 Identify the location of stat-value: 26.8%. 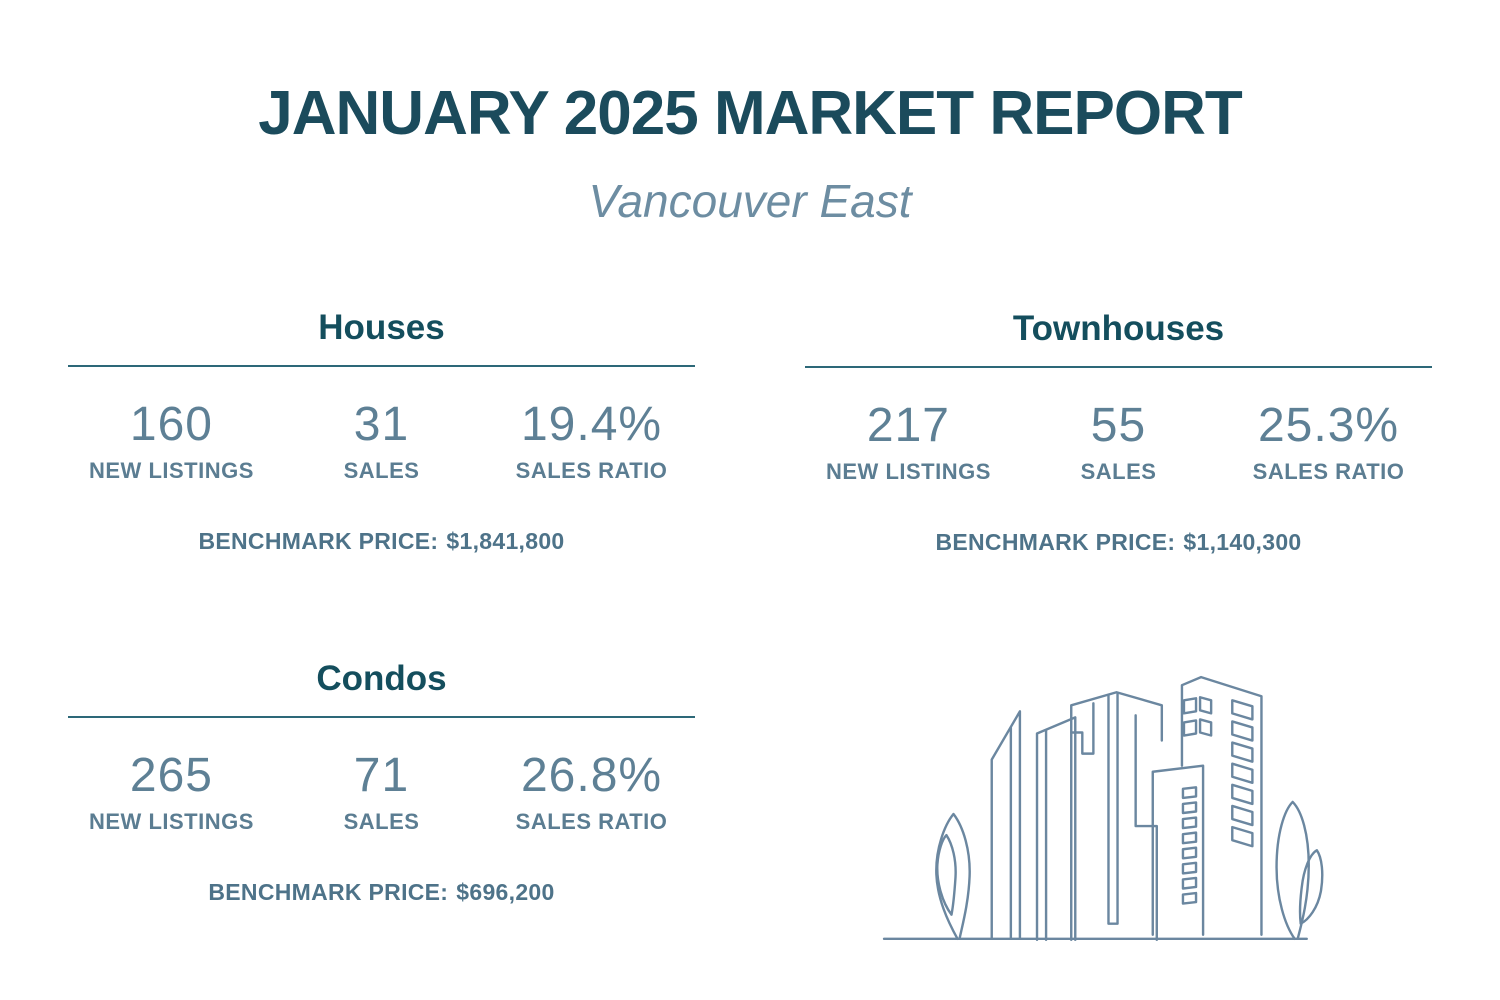
(591, 775).